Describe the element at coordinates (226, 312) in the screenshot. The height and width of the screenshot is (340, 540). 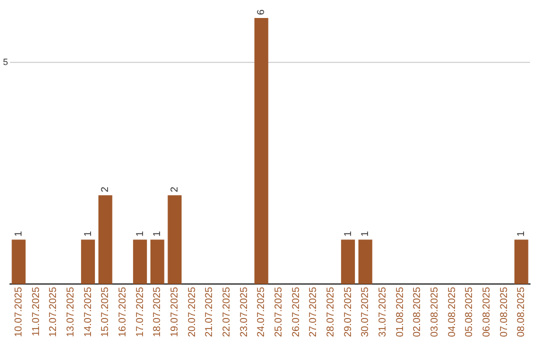
I see `x-tick-label: 22.07.2025` at that location.